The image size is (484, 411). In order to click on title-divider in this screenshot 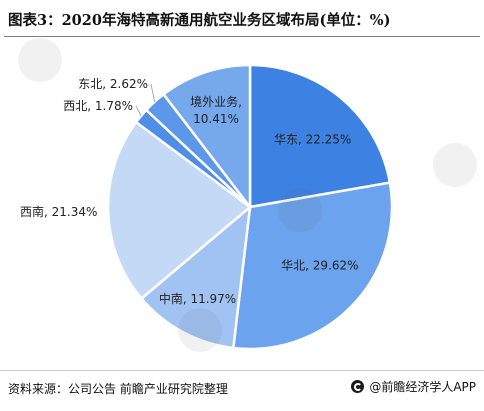, I will do `click(242, 36)`.